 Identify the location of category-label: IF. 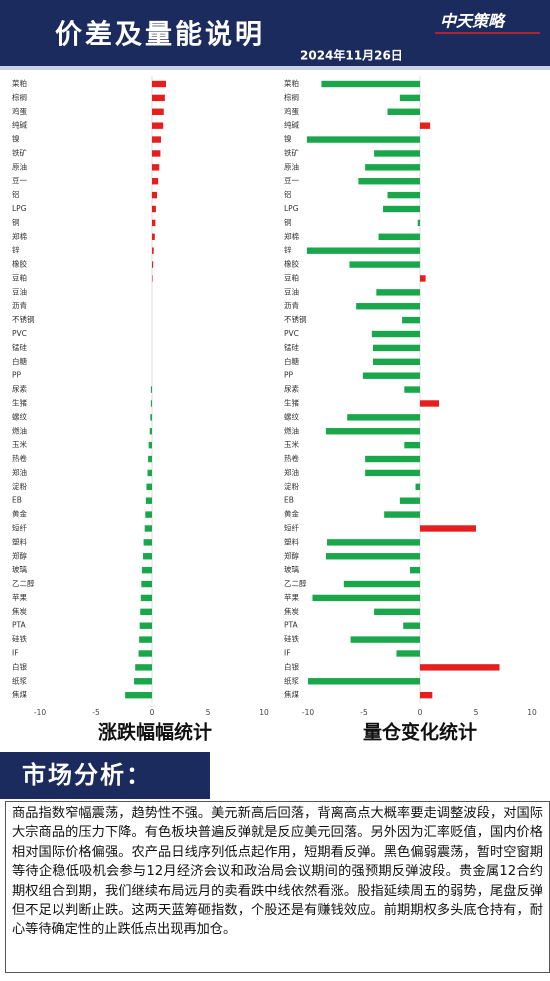
(15, 652).